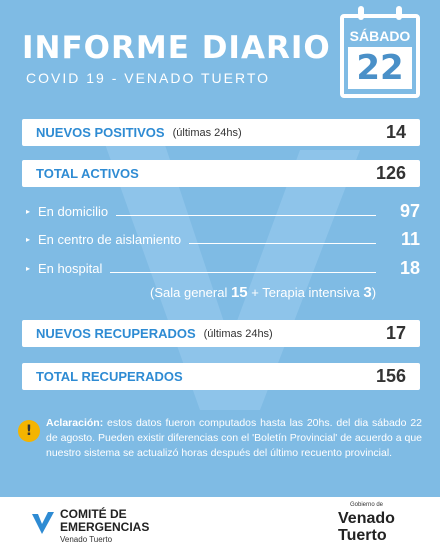 This screenshot has width=440, height=550. Describe the element at coordinates (221, 211) in the screenshot. I see `breakdown-row: ▸ En domicilio 97` at that location.